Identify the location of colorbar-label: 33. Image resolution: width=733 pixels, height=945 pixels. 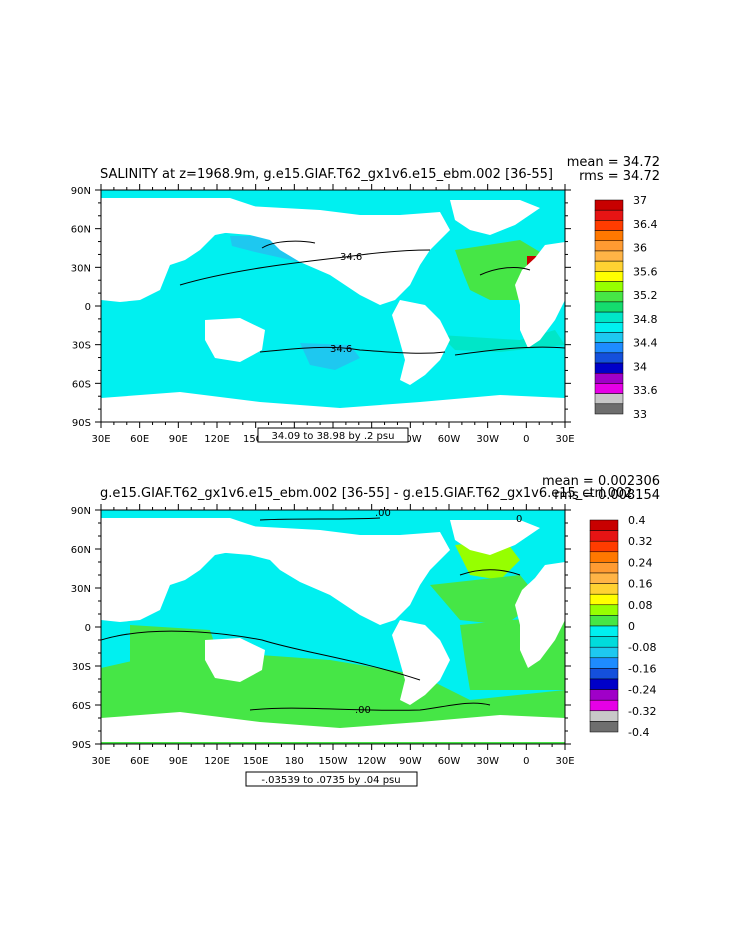
(640, 414).